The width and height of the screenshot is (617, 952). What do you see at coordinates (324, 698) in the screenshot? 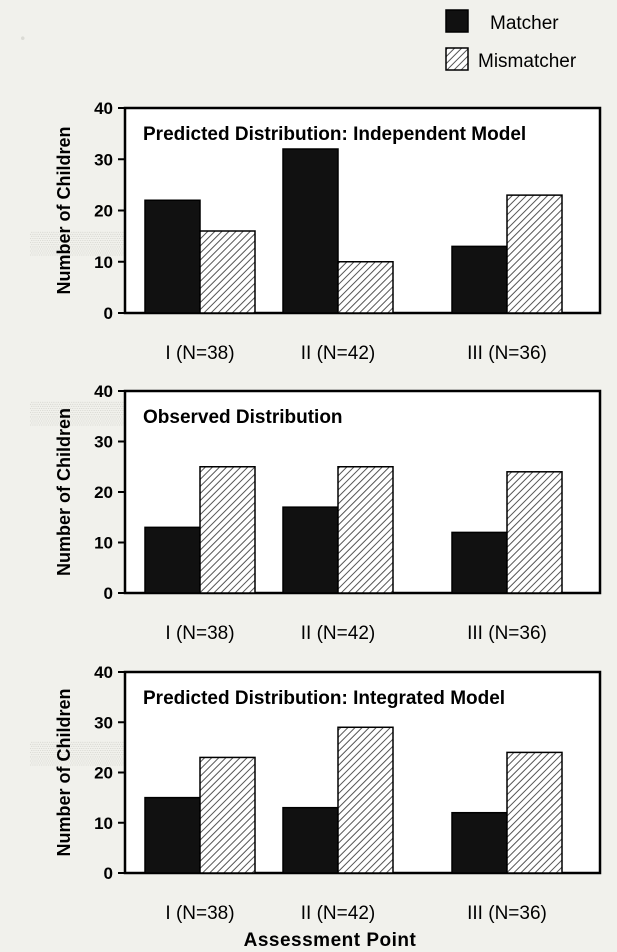
I see `panel-title: Predicted Distribution: Integrated Model` at bounding box center [324, 698].